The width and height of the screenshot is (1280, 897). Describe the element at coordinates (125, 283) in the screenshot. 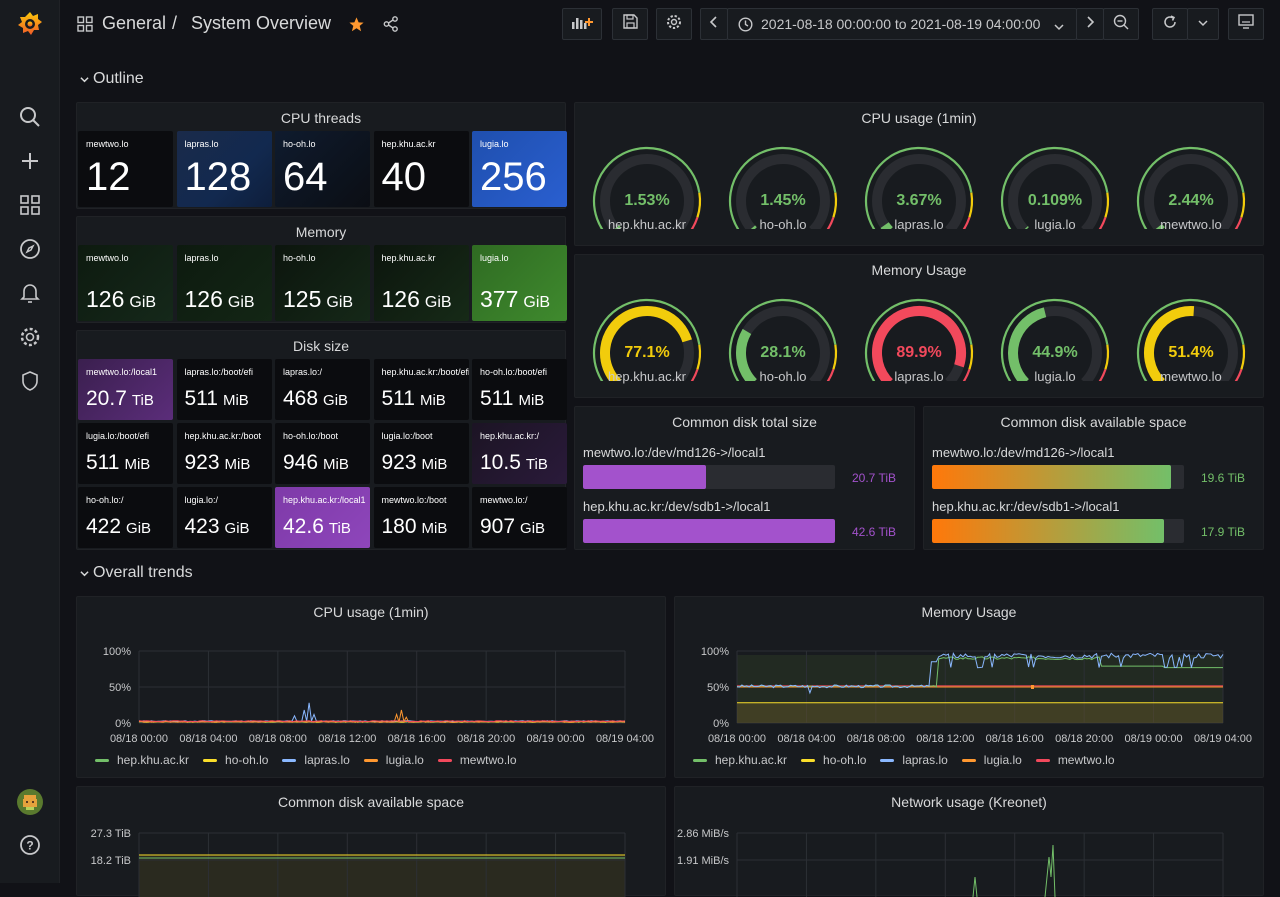

I see `stat-tile: mewtwo.lo 126 GiB` at that location.